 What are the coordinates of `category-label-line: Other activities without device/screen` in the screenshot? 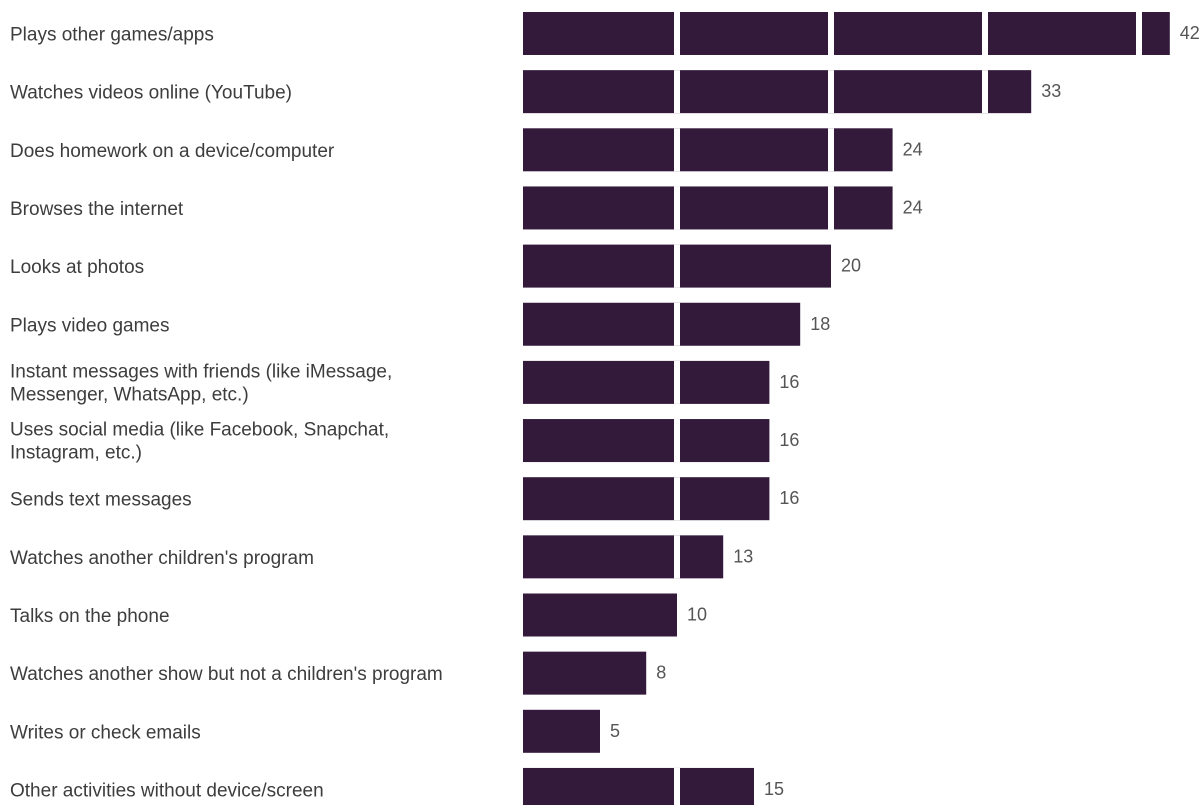 It's located at (167, 790).